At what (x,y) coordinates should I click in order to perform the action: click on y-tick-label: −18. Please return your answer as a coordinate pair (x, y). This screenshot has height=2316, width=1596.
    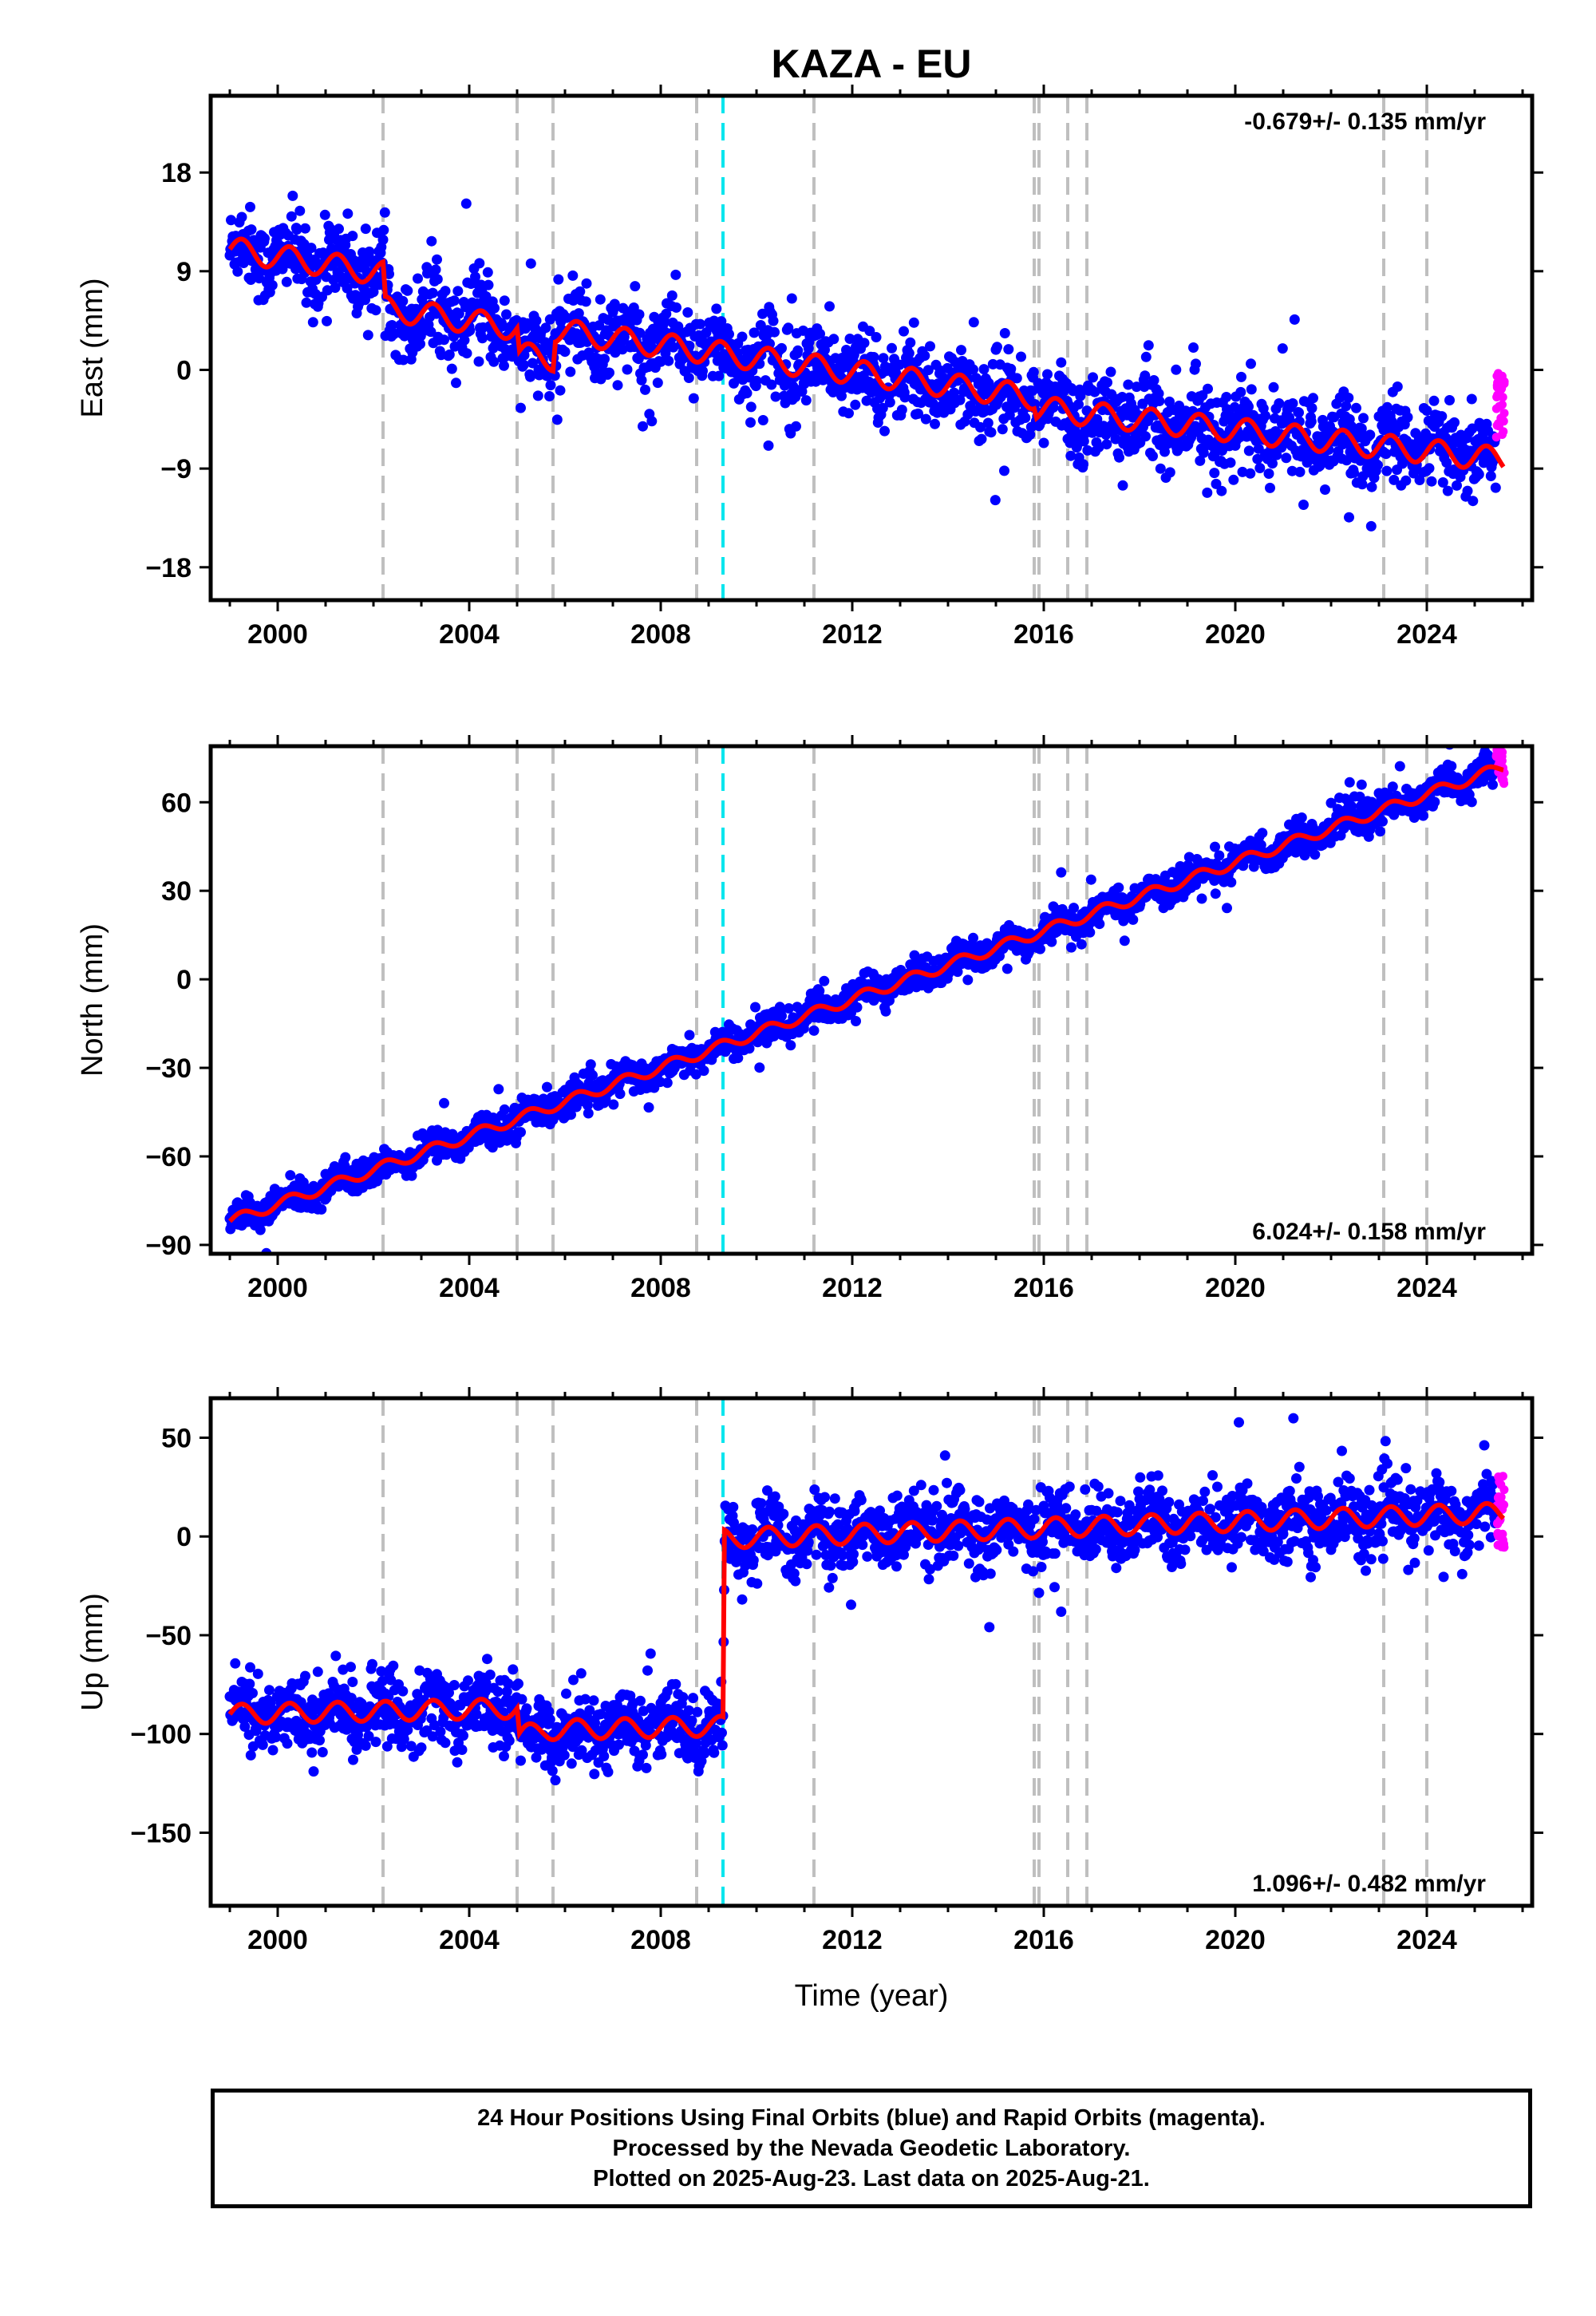
    Looking at the image, I should click on (168, 568).